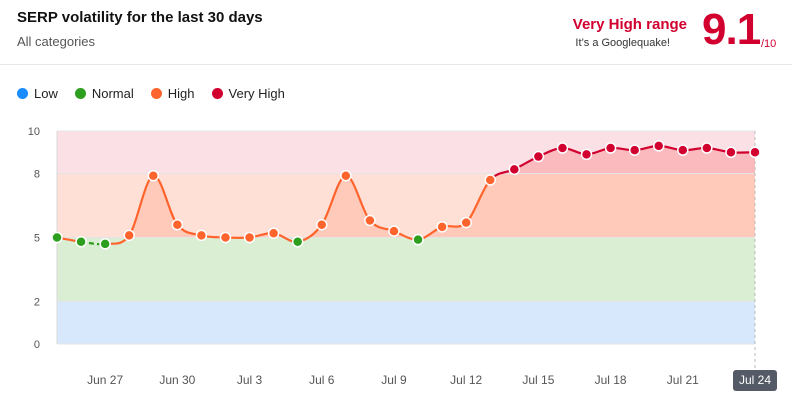 Image resolution: width=792 pixels, height=406 pixels. What do you see at coordinates (56, 41) in the screenshot?
I see `category-subtitle: All categories` at bounding box center [56, 41].